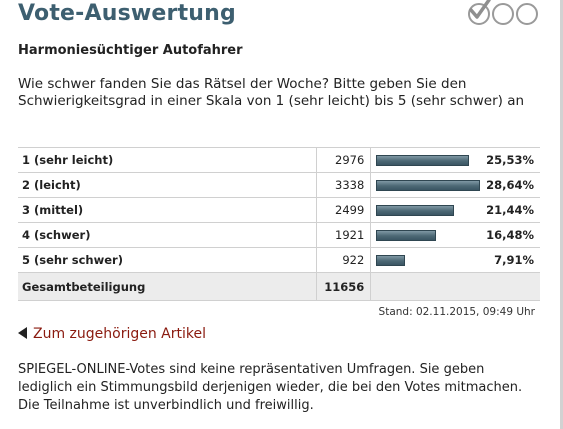 The image size is (563, 429). Describe the element at coordinates (343, 260) in the screenshot. I see `option-count: 922` at that location.